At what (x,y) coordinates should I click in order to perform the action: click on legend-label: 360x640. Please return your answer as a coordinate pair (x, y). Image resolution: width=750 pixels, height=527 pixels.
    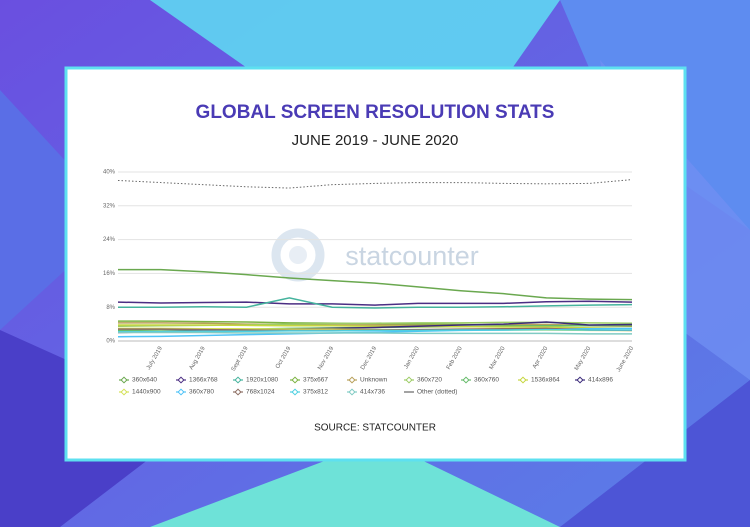
    Looking at the image, I should click on (144, 380).